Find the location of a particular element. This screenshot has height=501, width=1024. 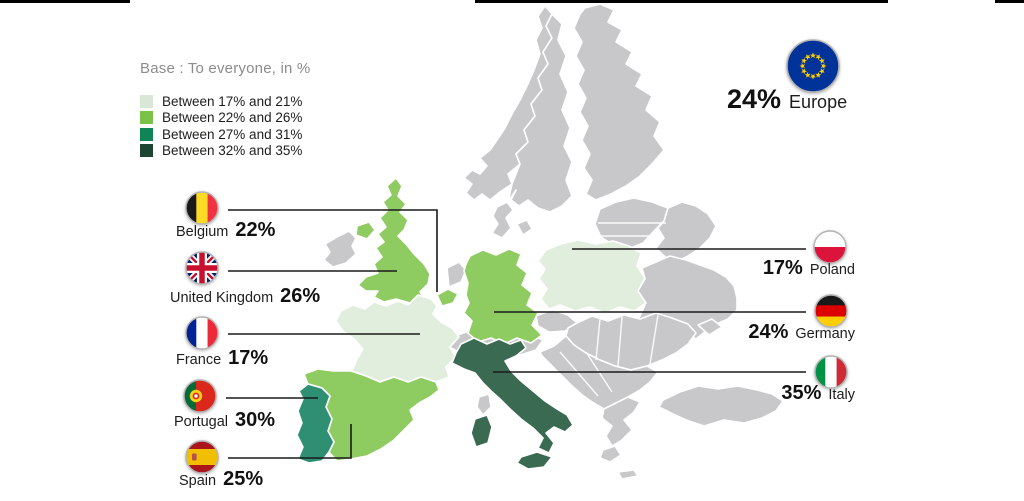

map-region-france is located at coordinates (397, 338).